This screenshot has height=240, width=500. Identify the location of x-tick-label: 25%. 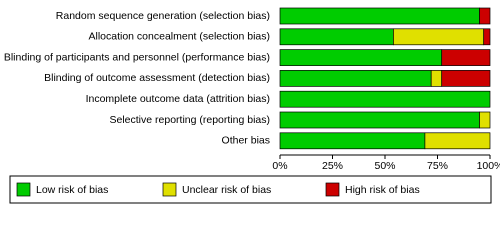
(332, 166).